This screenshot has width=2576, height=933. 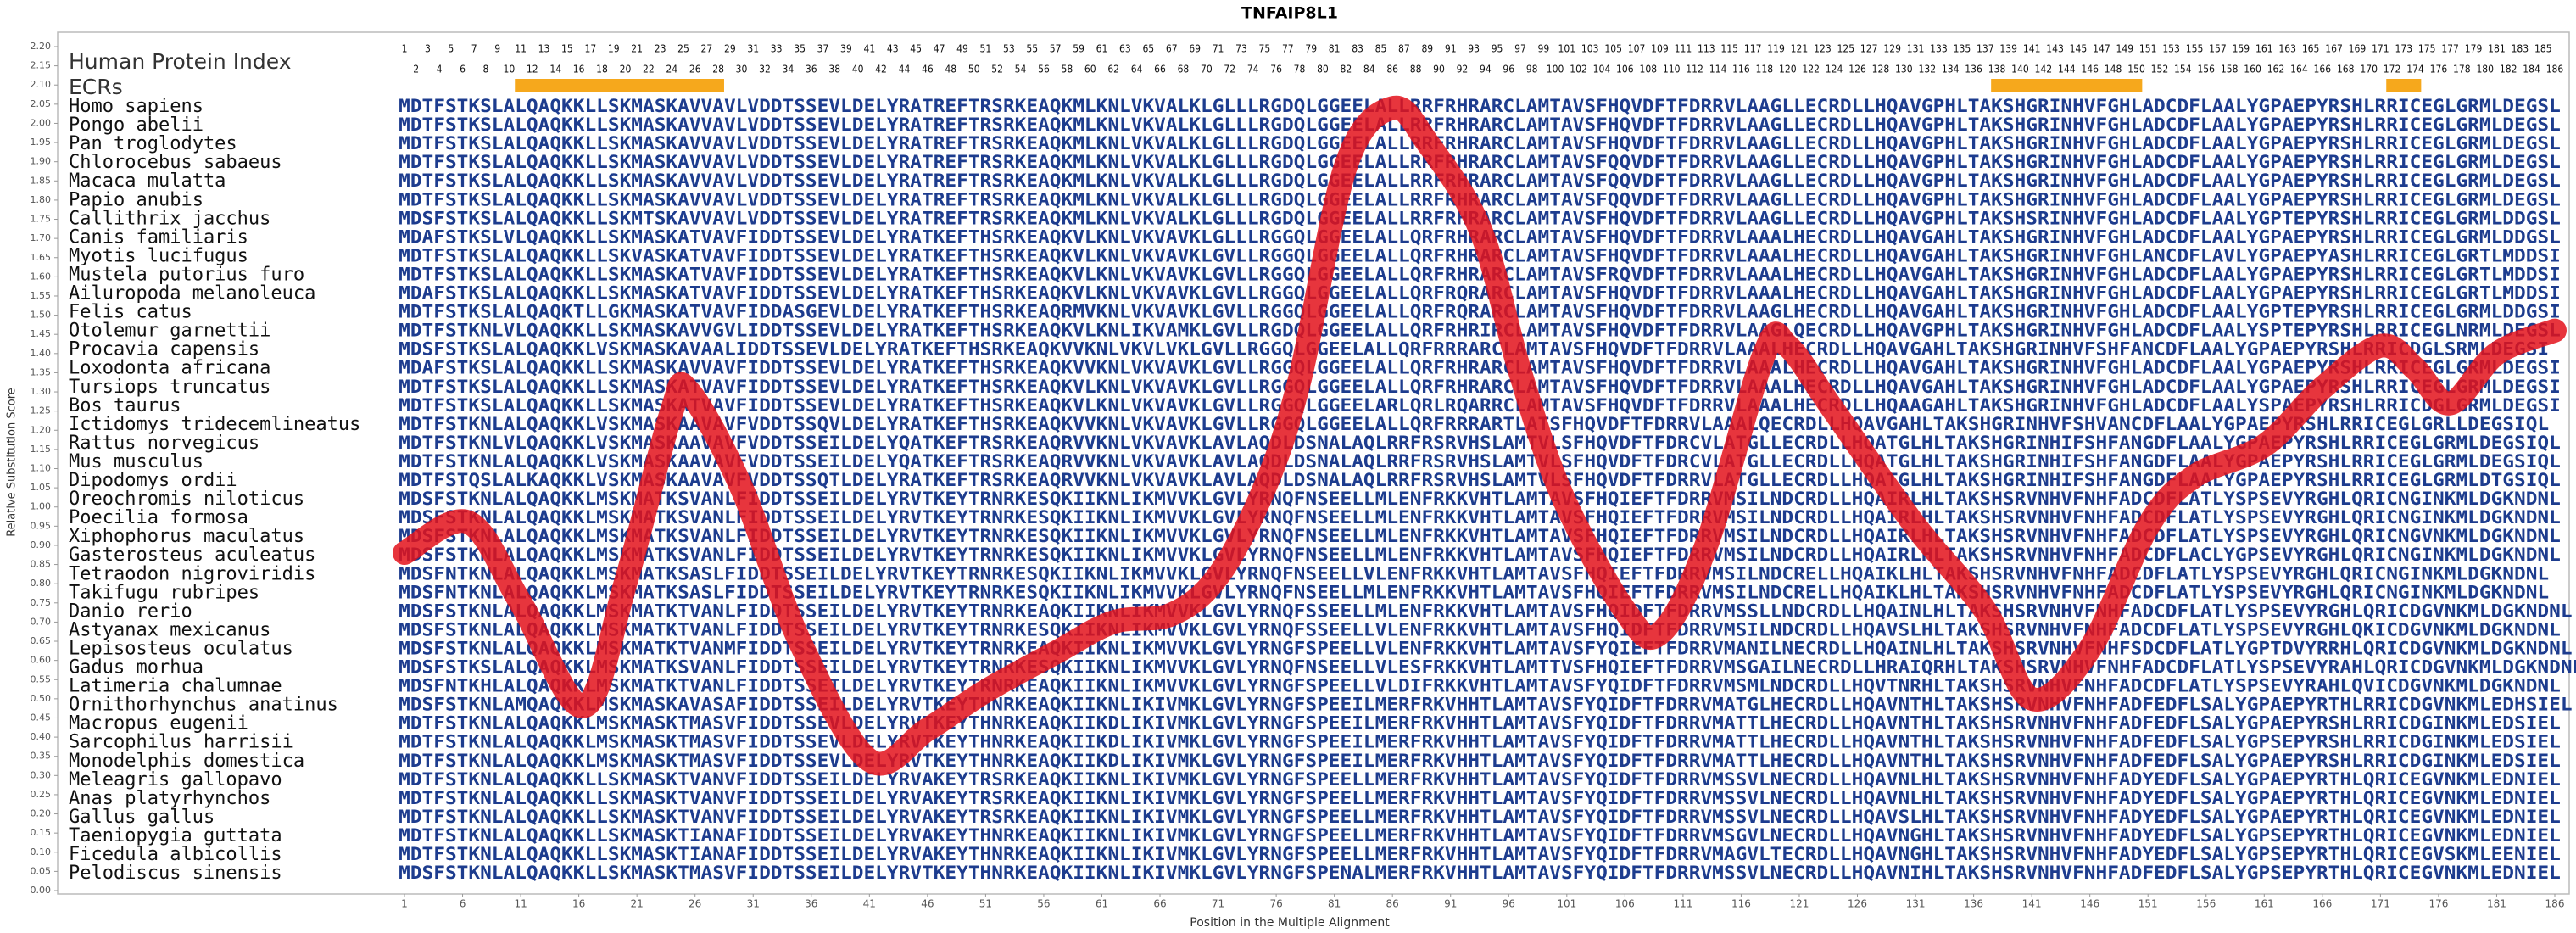 What do you see at coordinates (2160, 69) in the screenshot?
I see `position-index: 152` at bounding box center [2160, 69].